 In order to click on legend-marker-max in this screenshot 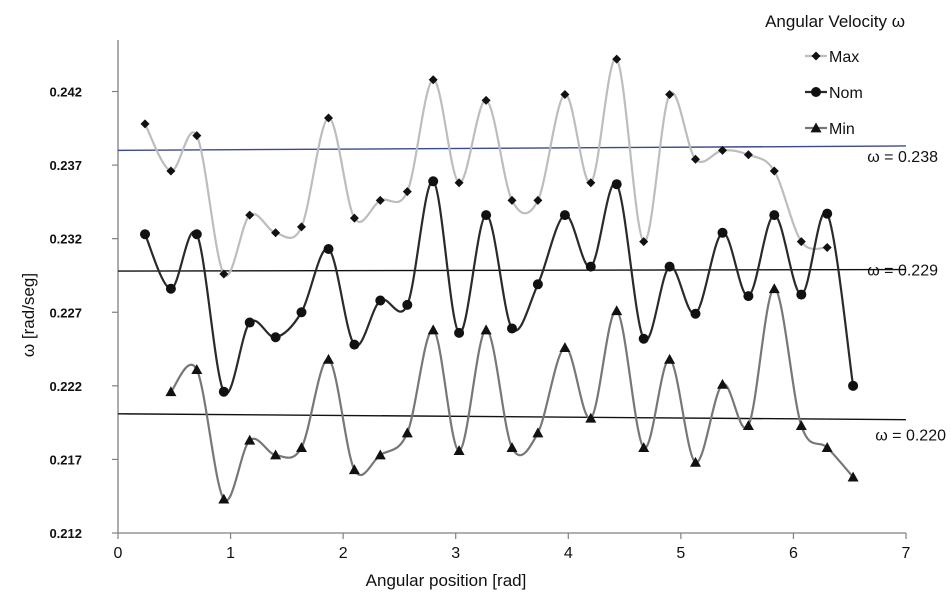, I will do `click(816, 56)`.